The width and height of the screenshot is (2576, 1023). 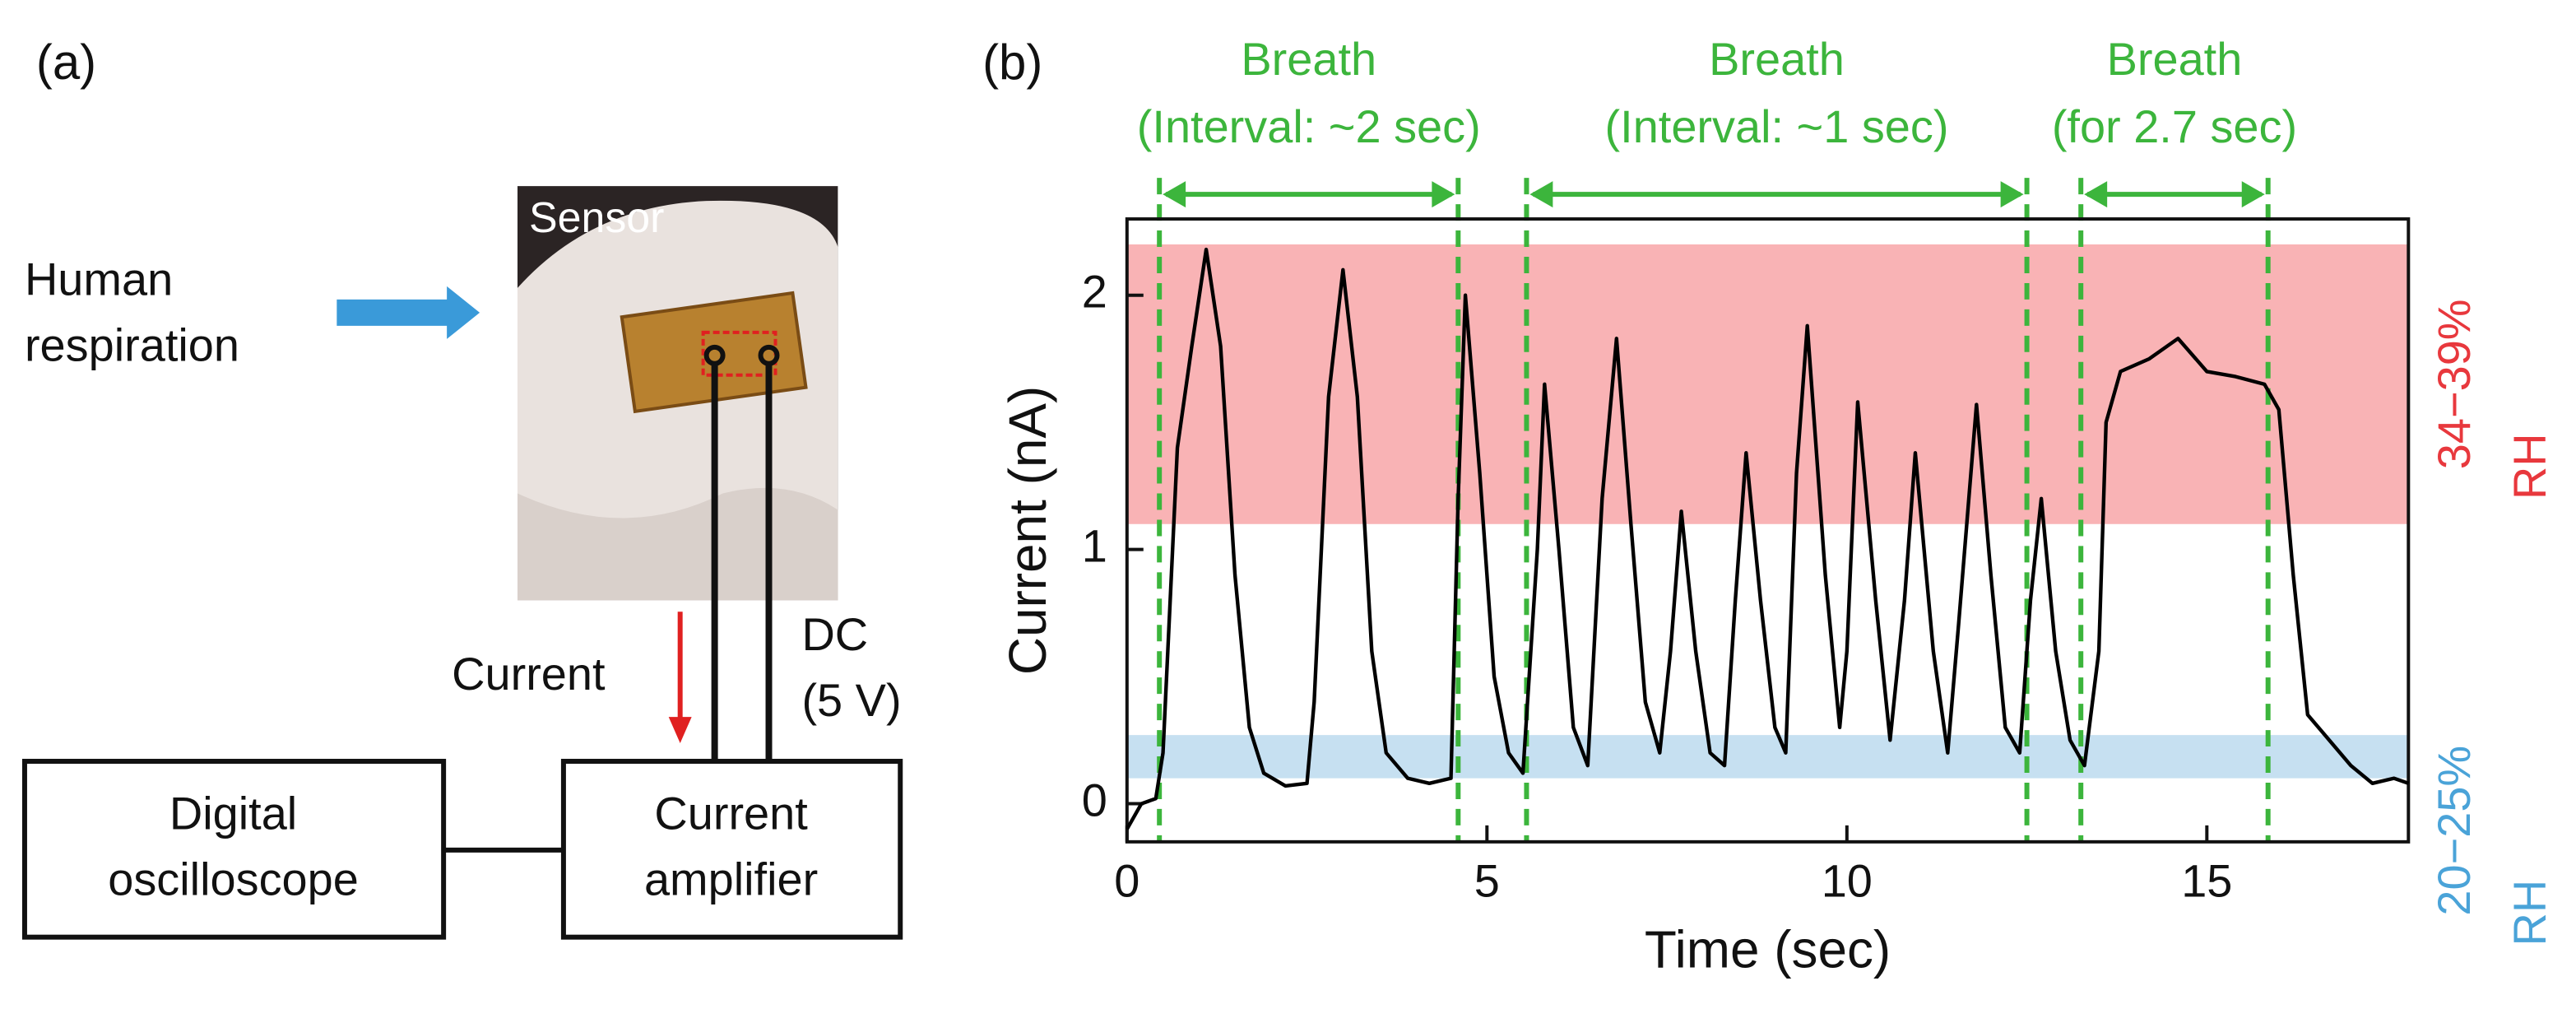 I want to click on current-arrowhead, so click(x=680, y=730).